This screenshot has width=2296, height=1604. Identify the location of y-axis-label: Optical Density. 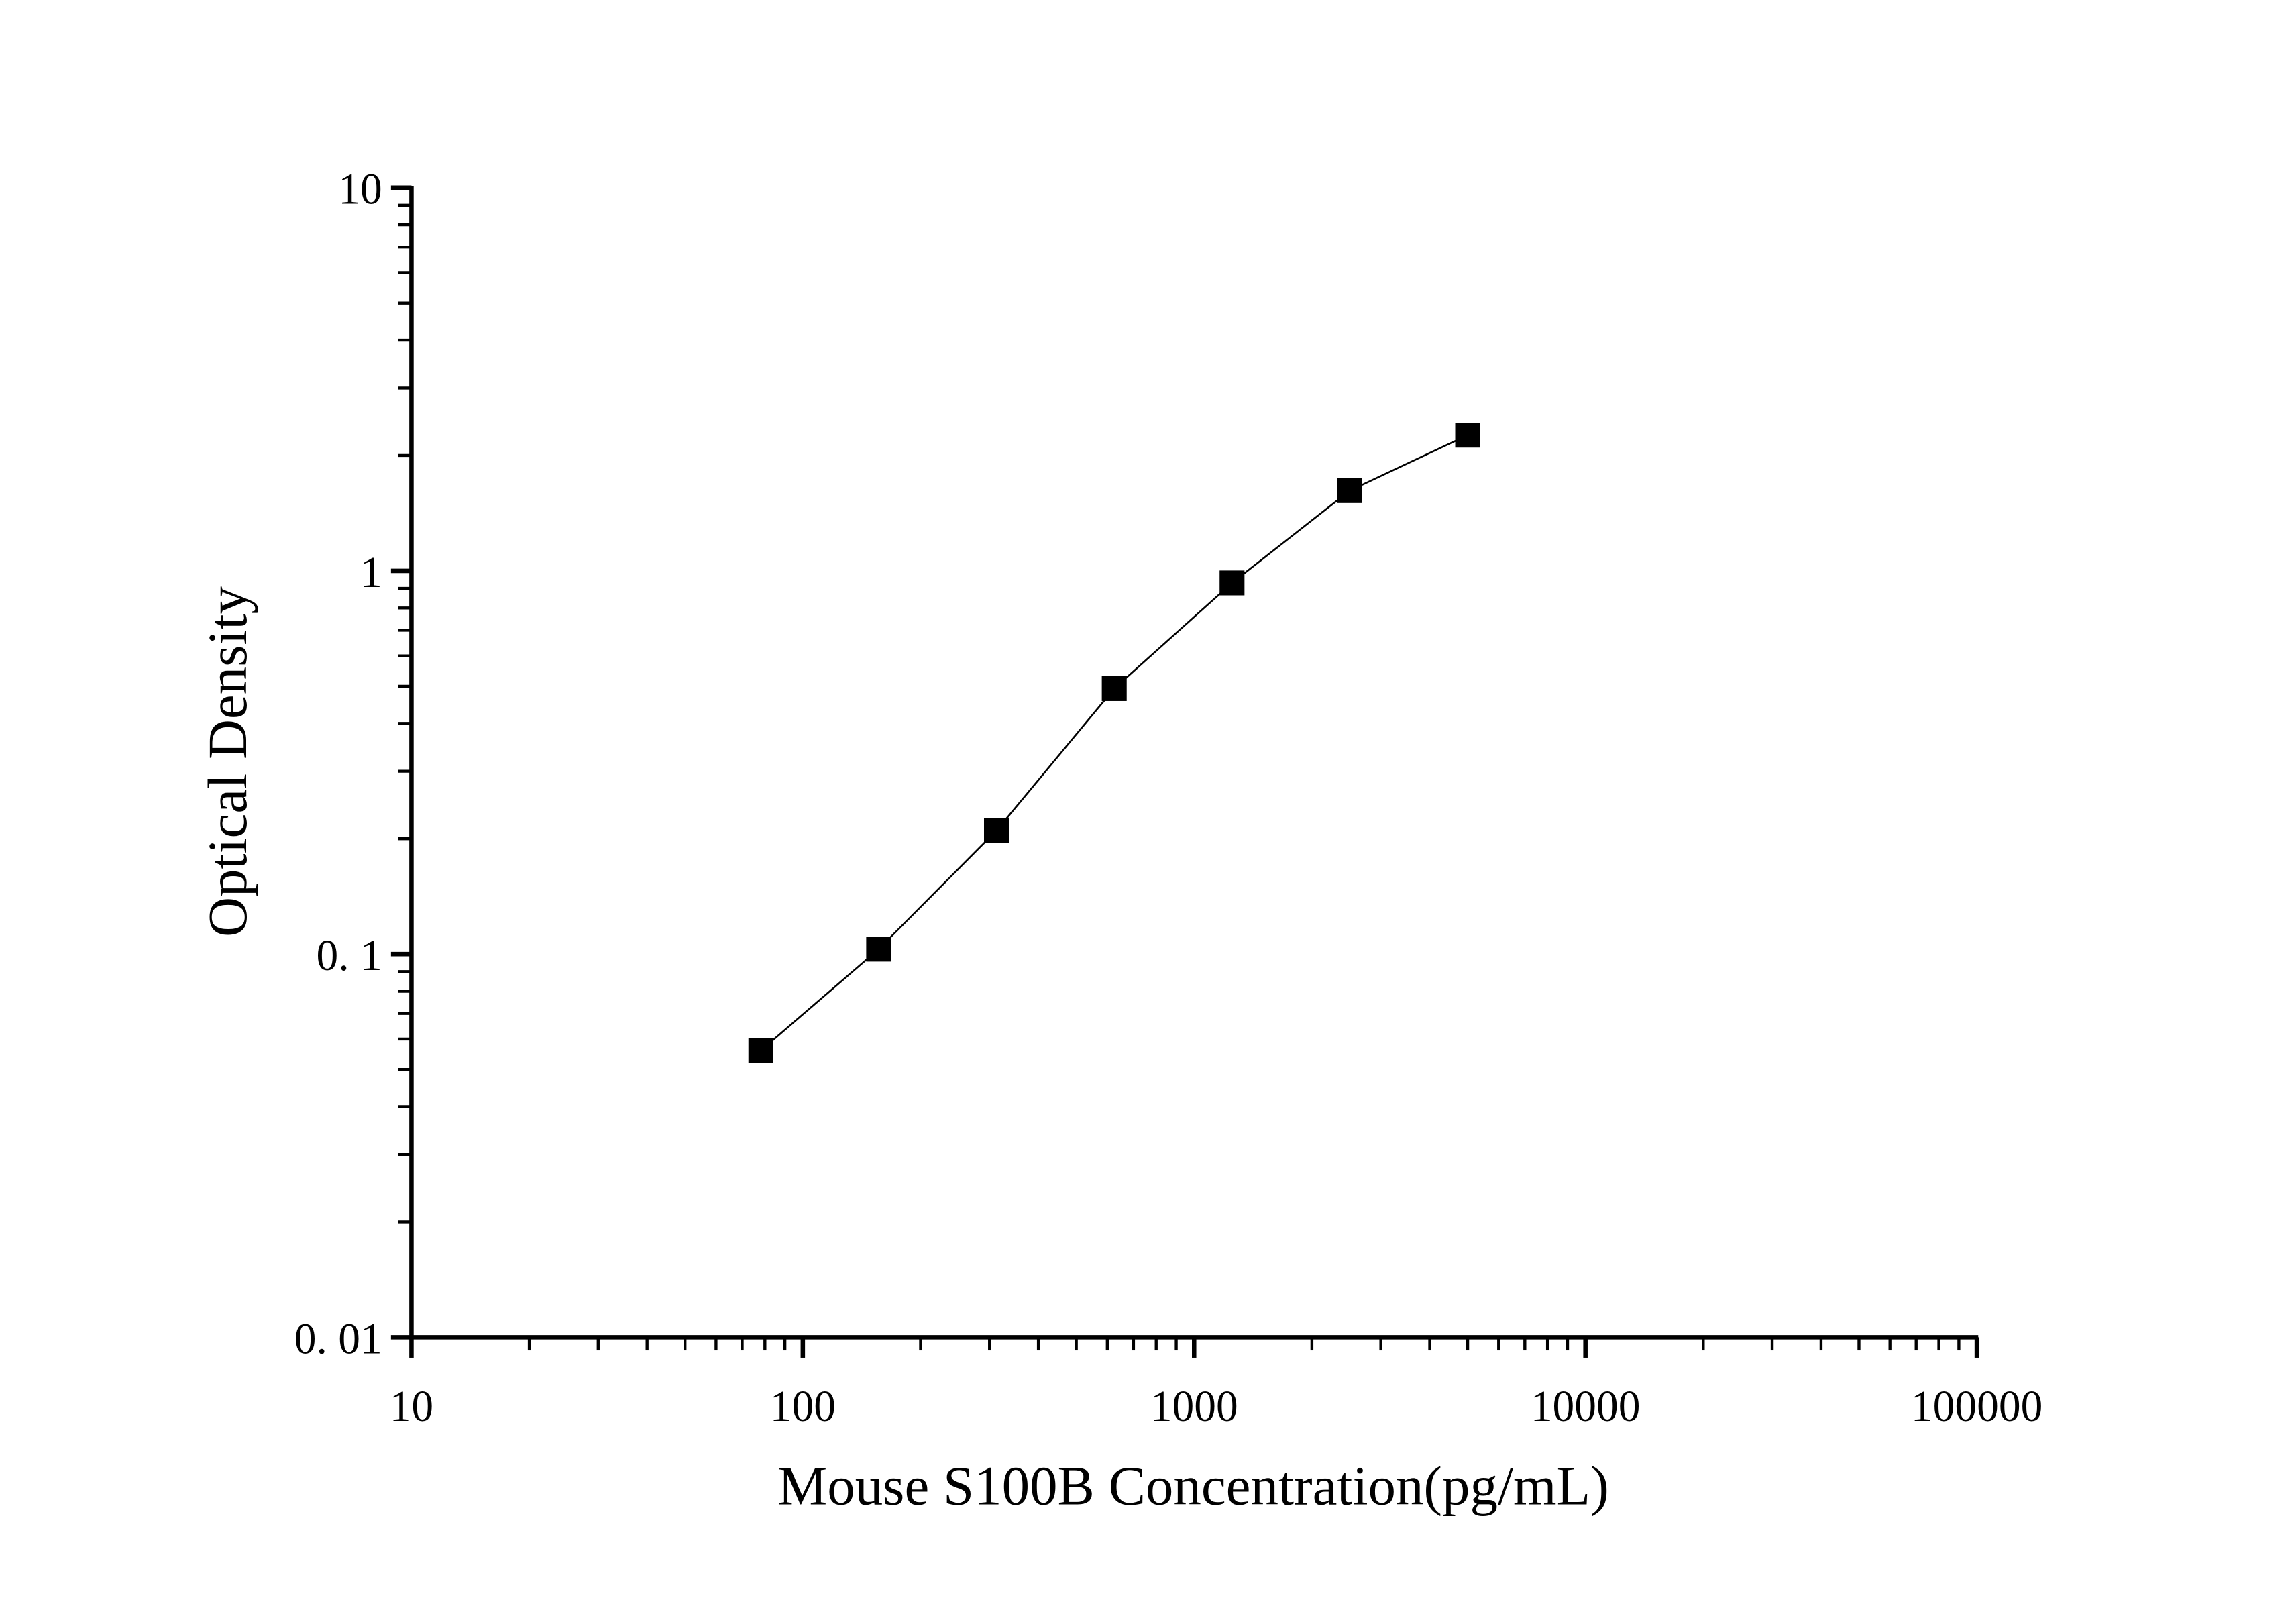
(227, 762).